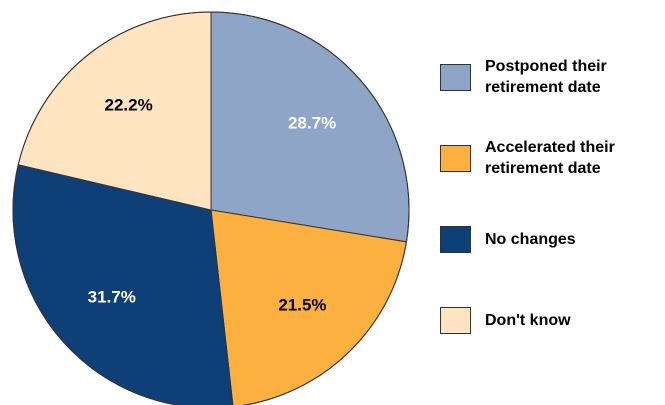  I want to click on legend-swatch-dont-know, so click(455, 320).